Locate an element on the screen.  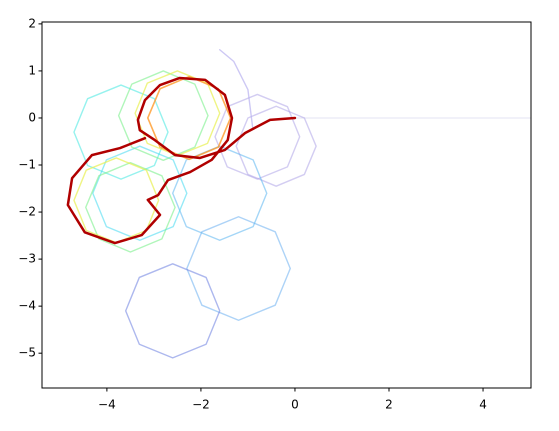
x-tick-label: 0 is located at coordinates (295, 405).